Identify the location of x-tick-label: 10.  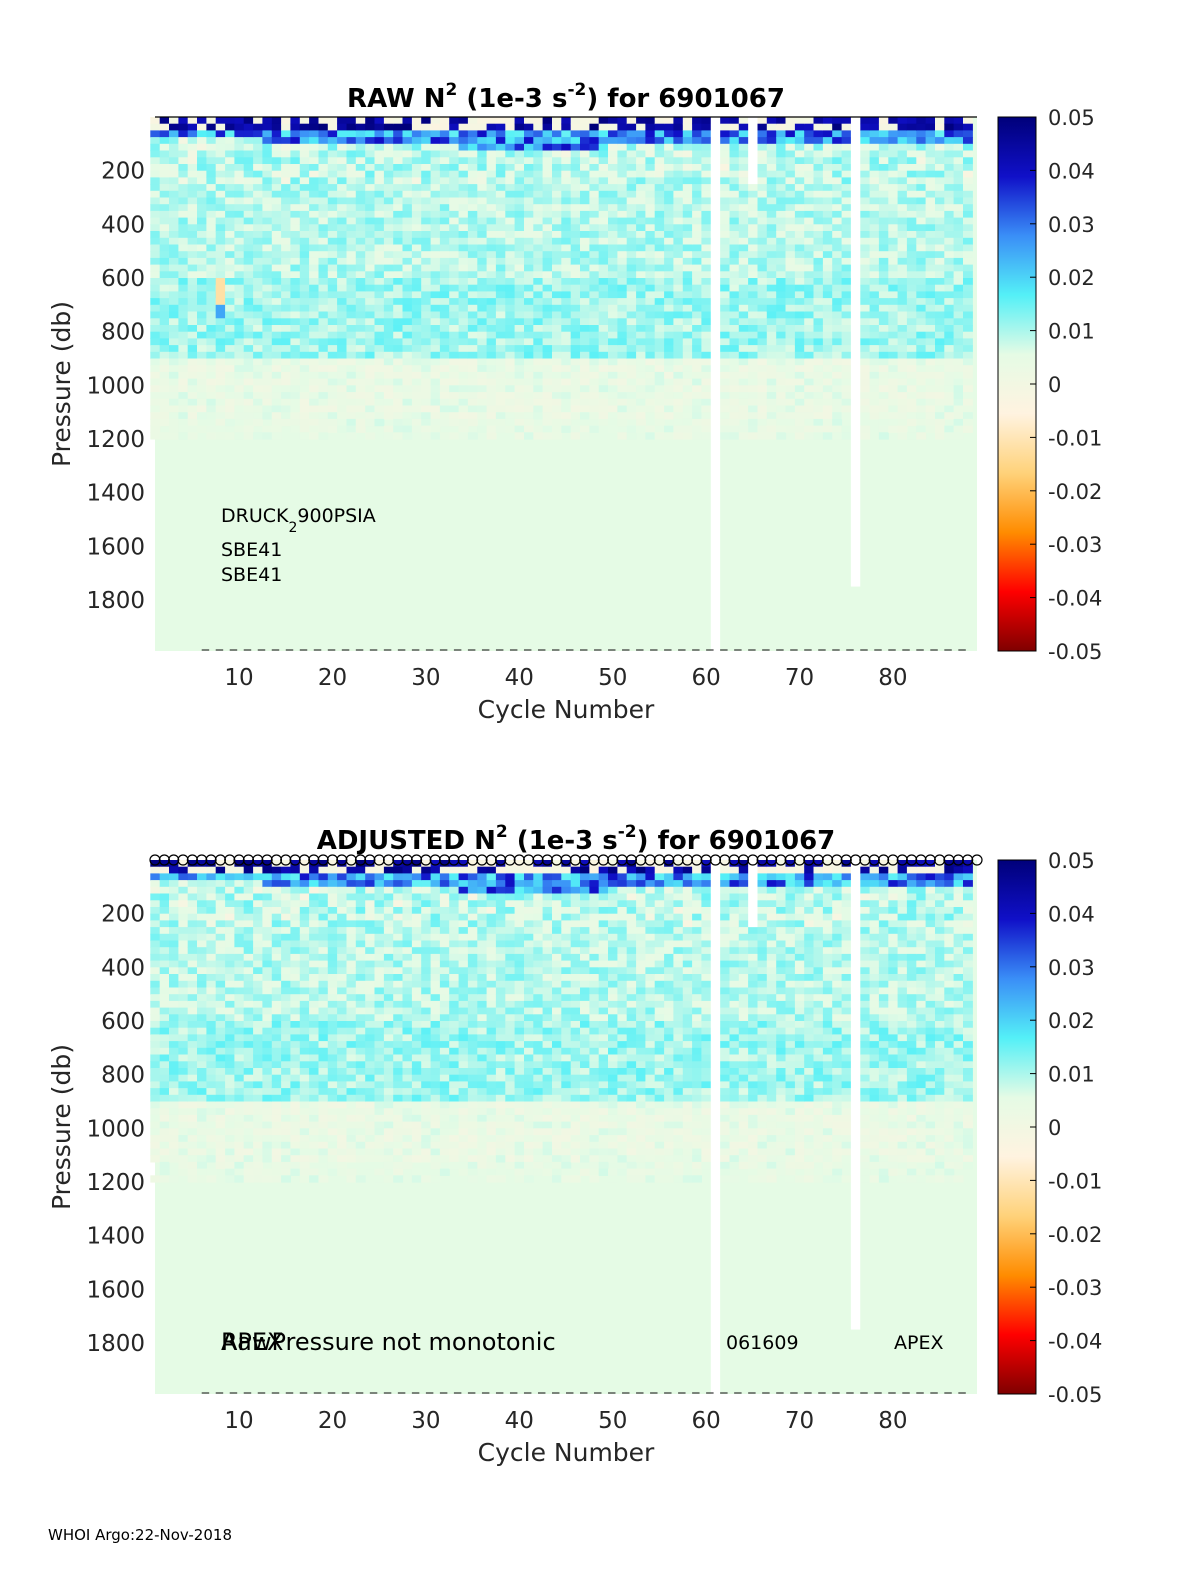
(238, 678).